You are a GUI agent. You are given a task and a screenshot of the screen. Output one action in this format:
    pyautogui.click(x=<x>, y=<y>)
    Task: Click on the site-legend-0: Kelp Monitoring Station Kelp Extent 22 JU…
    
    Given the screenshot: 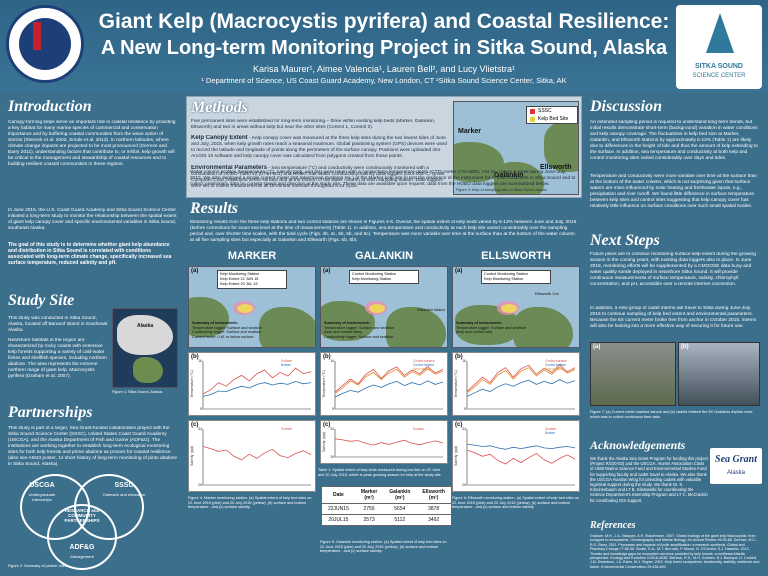 What is the action you would take?
    pyautogui.click(x=252, y=279)
    